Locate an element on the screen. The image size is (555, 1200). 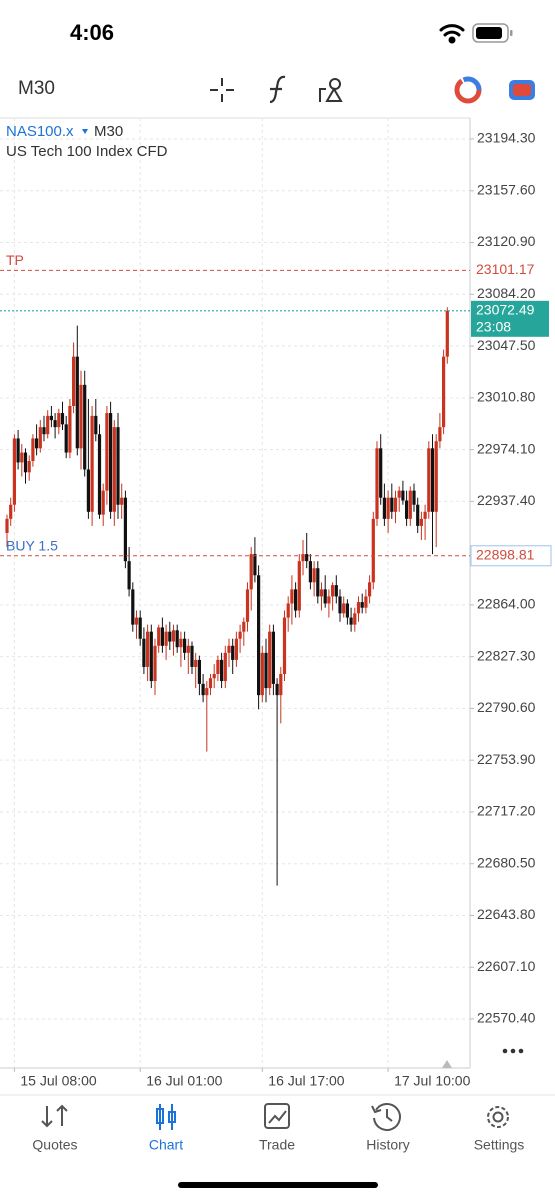
crosshair-button is located at coordinates (222, 90).